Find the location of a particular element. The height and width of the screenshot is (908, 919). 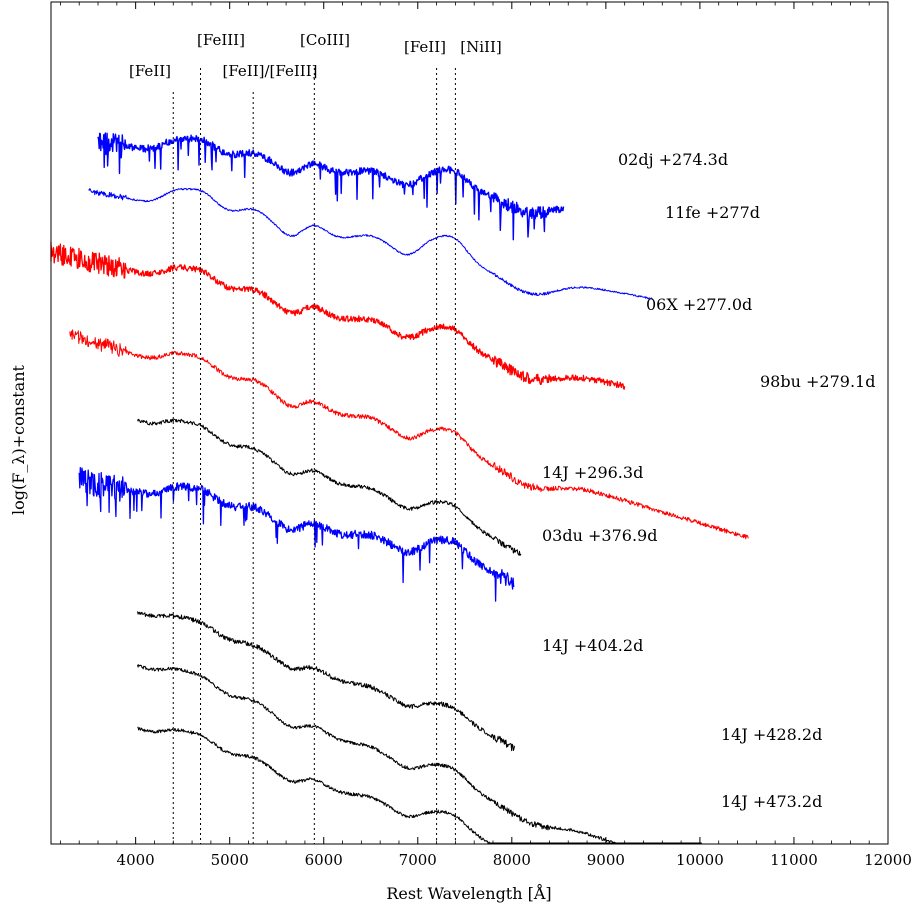

x-tick-label: 7000 is located at coordinates (418, 860).